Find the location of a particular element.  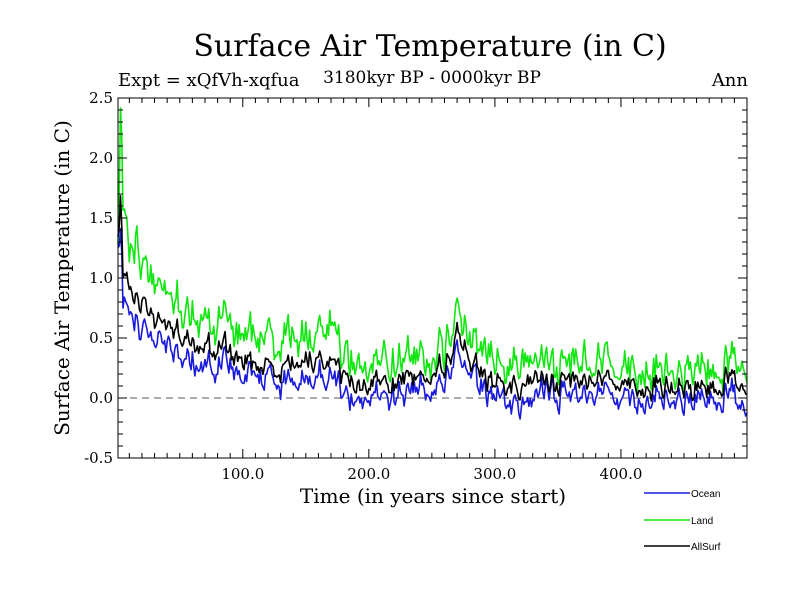

experiment-label: Expt = xQfVh-xqfua is located at coordinates (209, 80).